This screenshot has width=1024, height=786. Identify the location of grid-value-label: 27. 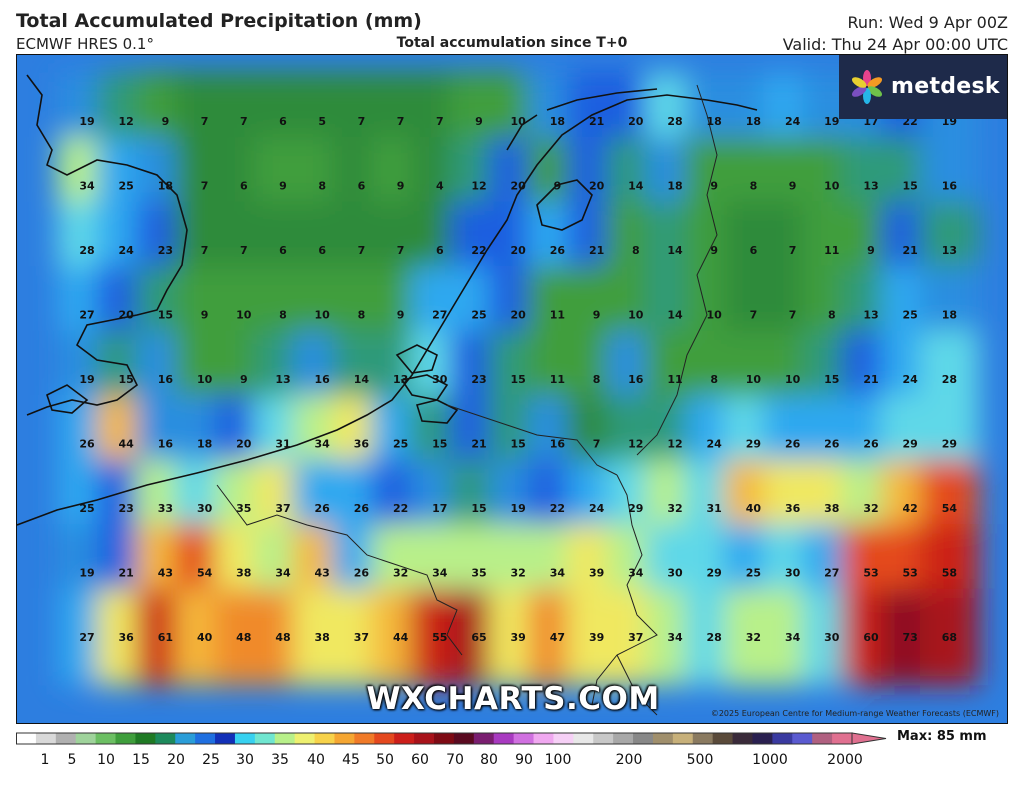
(86, 637).